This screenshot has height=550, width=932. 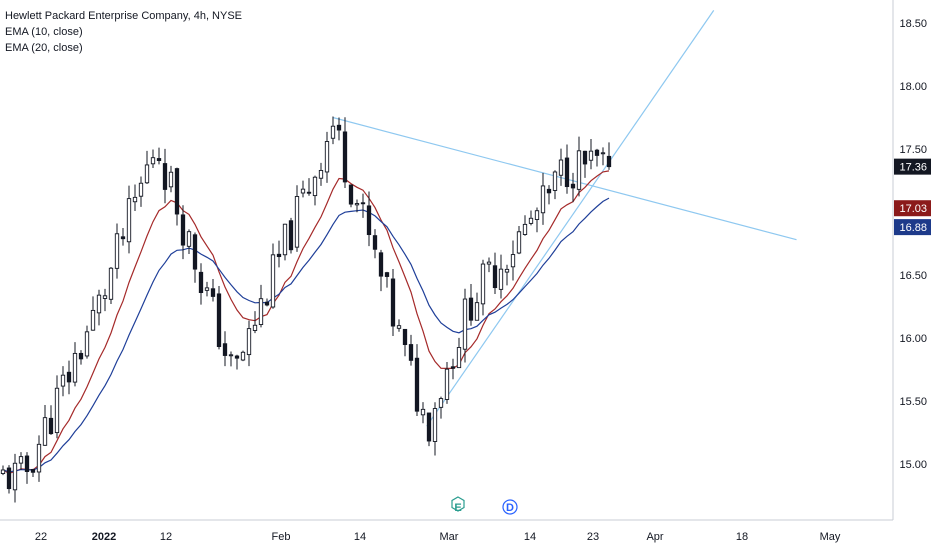 What do you see at coordinates (458, 505) in the screenshot?
I see `earnings-event-icon: E` at bounding box center [458, 505].